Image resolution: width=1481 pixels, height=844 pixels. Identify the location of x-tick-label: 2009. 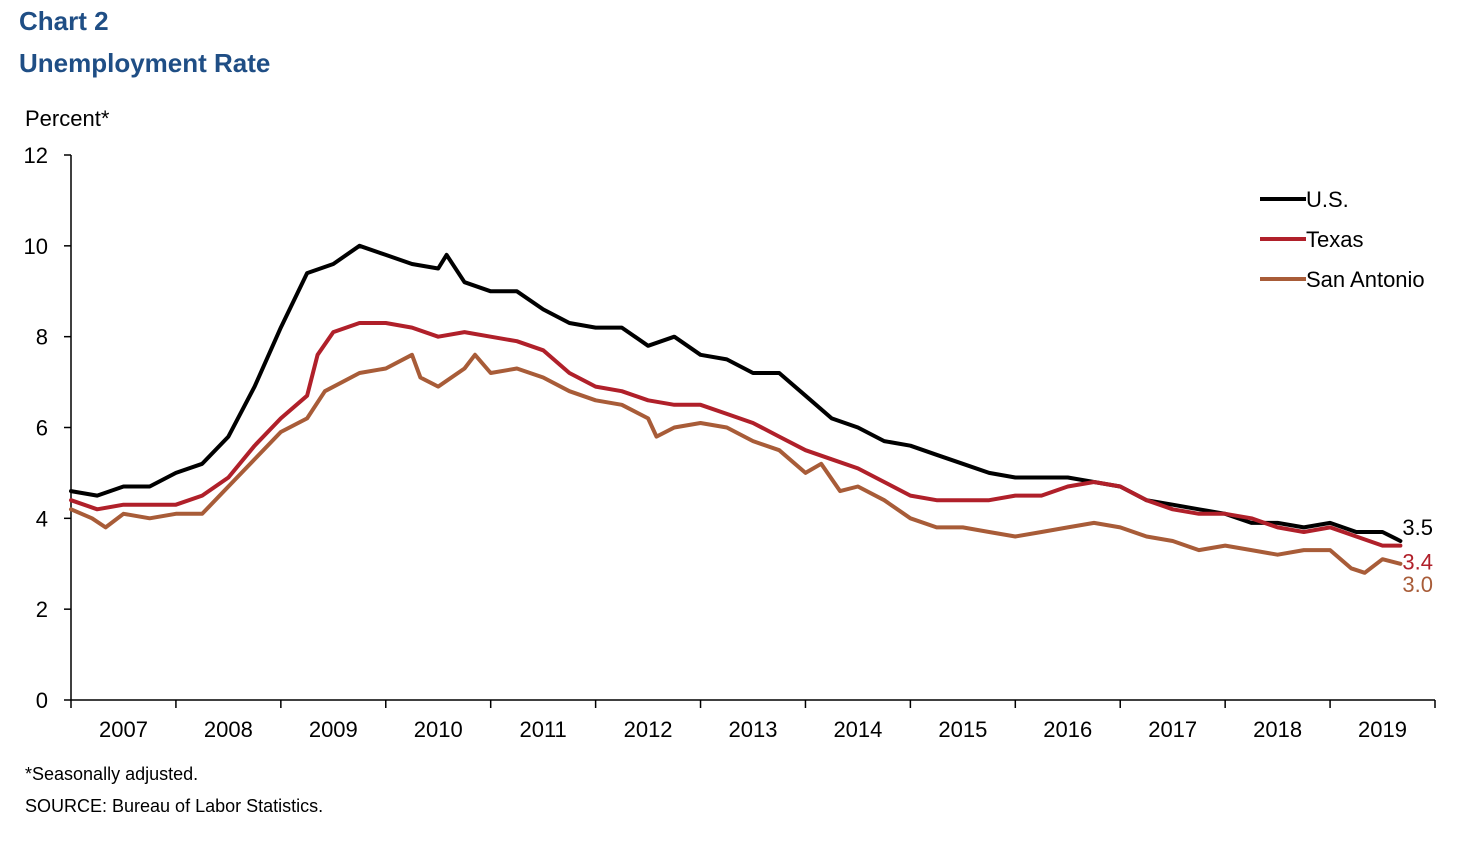
(333, 729).